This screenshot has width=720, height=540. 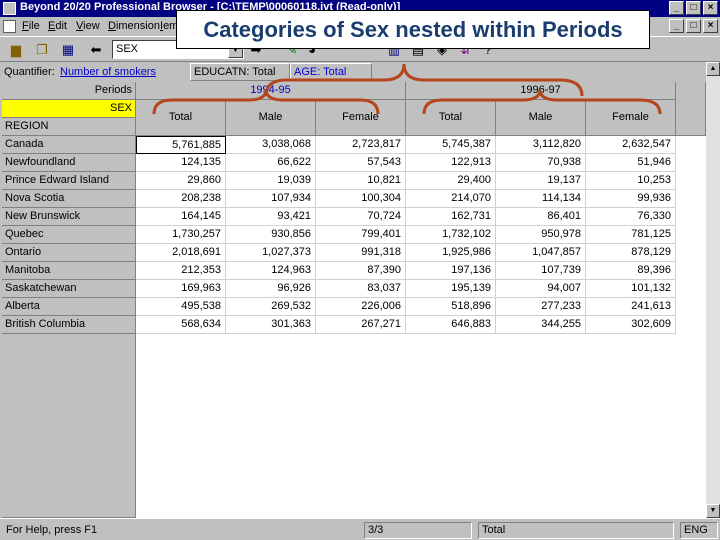 I want to click on row-header: New Brunswick, so click(x=69, y=217).